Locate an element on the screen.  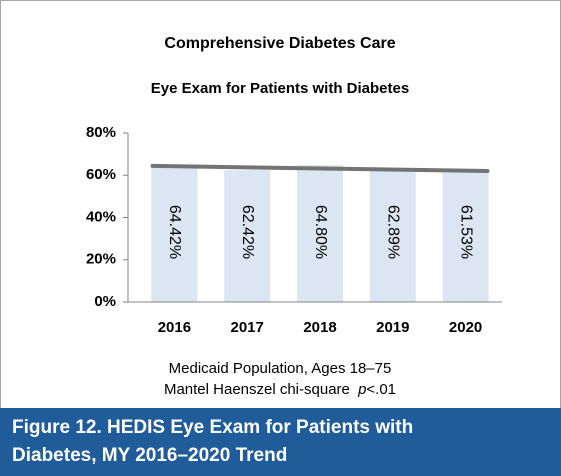
y-tick-label: 40% is located at coordinates (101, 216).